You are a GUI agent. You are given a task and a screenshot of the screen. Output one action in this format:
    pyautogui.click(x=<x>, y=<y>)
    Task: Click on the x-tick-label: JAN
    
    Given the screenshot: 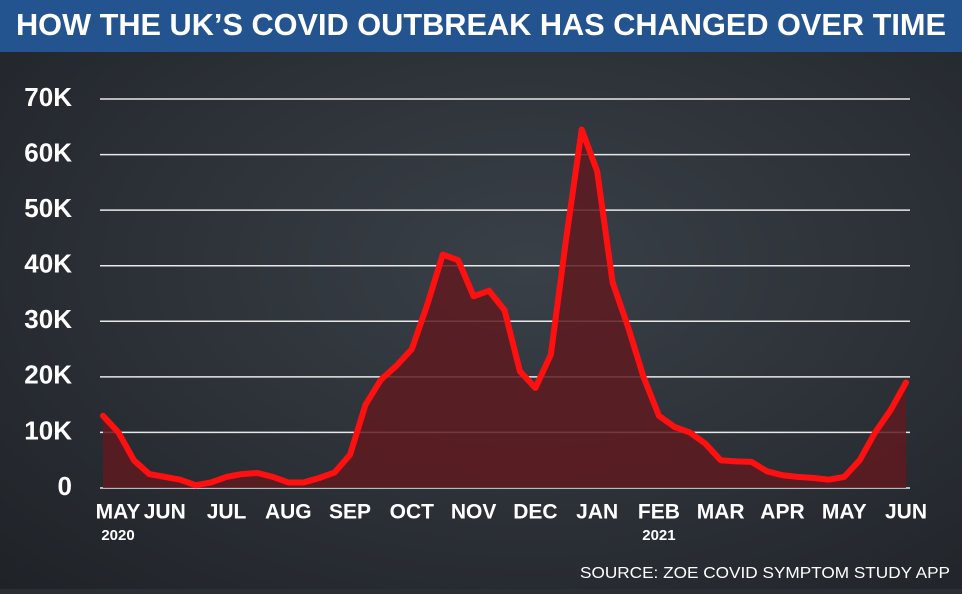 What is the action you would take?
    pyautogui.click(x=597, y=512)
    